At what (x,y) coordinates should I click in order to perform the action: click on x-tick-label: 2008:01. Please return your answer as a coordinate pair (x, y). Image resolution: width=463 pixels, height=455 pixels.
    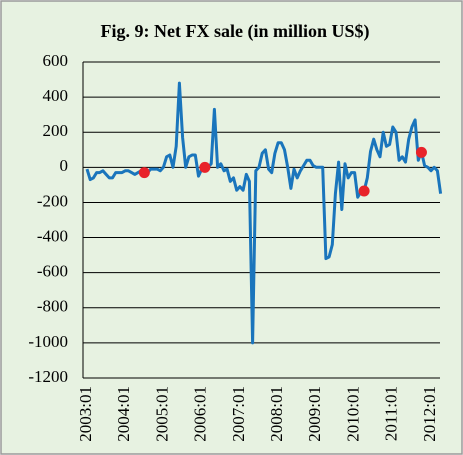
    Looking at the image, I should click on (276, 414).